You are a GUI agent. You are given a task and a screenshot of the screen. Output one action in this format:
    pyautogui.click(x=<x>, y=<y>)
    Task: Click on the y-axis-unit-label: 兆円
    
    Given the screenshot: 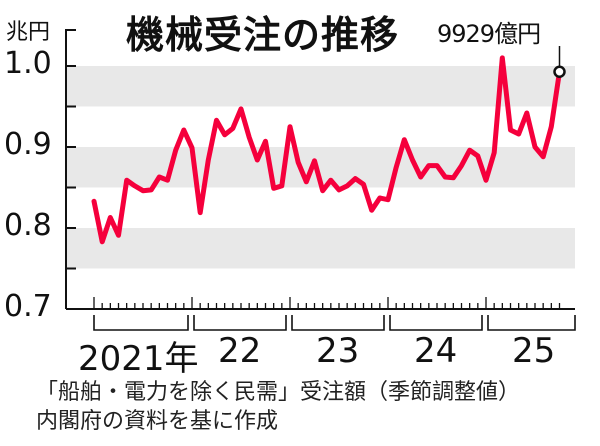 What is the action you would take?
    pyautogui.click(x=28, y=32)
    